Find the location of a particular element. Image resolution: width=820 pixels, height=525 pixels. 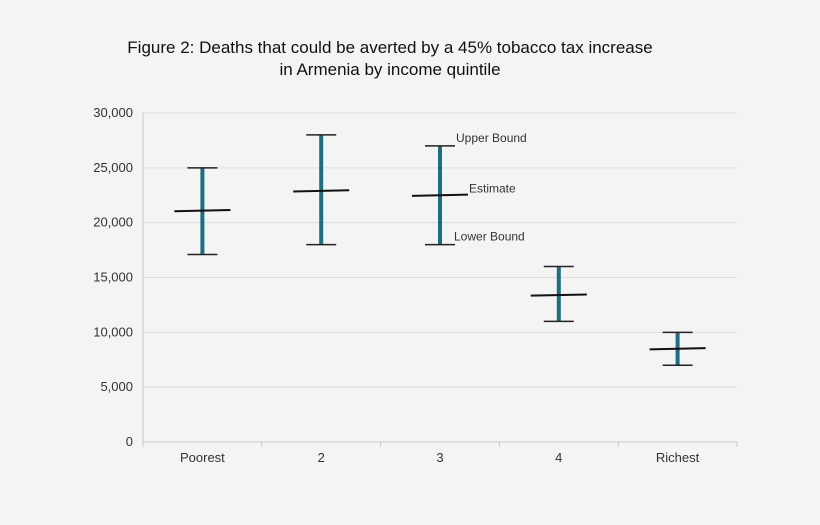

annotation-upper-bound: Upper Bound is located at coordinates (491, 138).